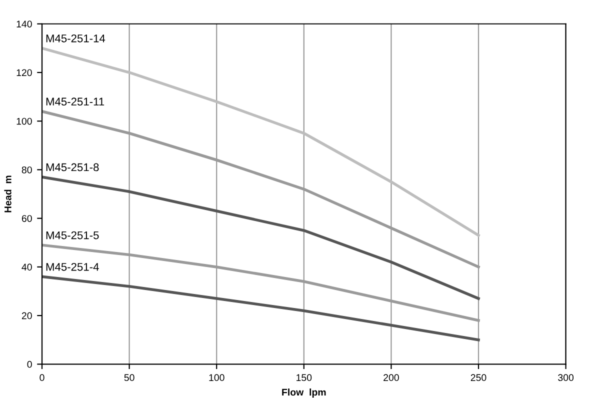  I want to click on series-label: M45-251-5, so click(72, 235).